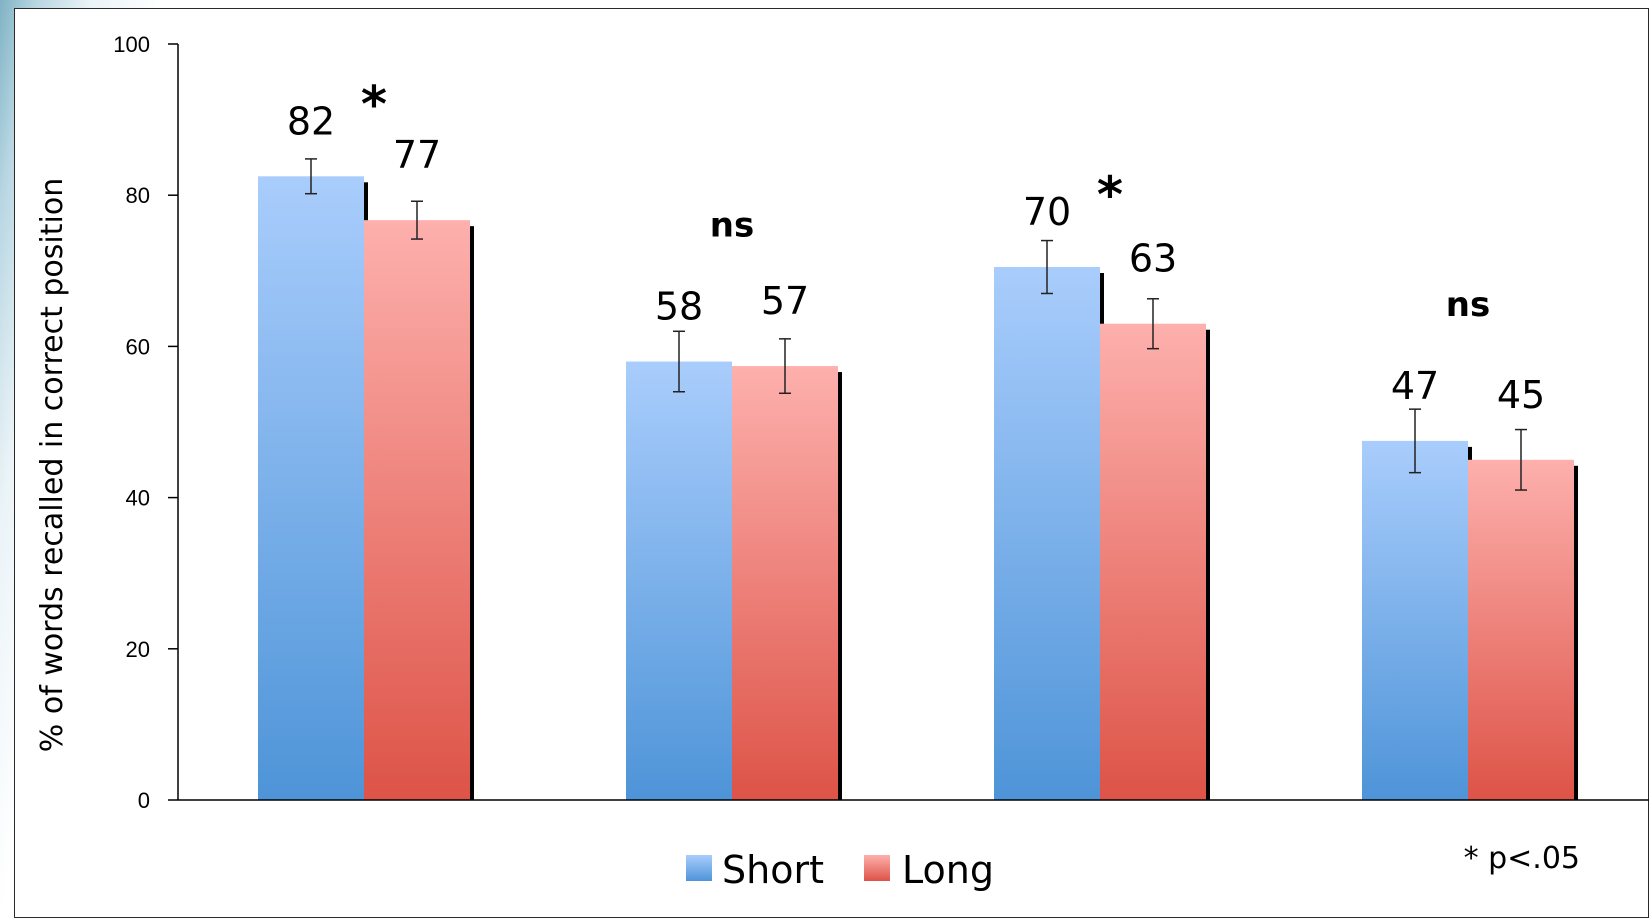  Describe the element at coordinates (840, 870) in the screenshot. I see `legend: Short Long` at that location.